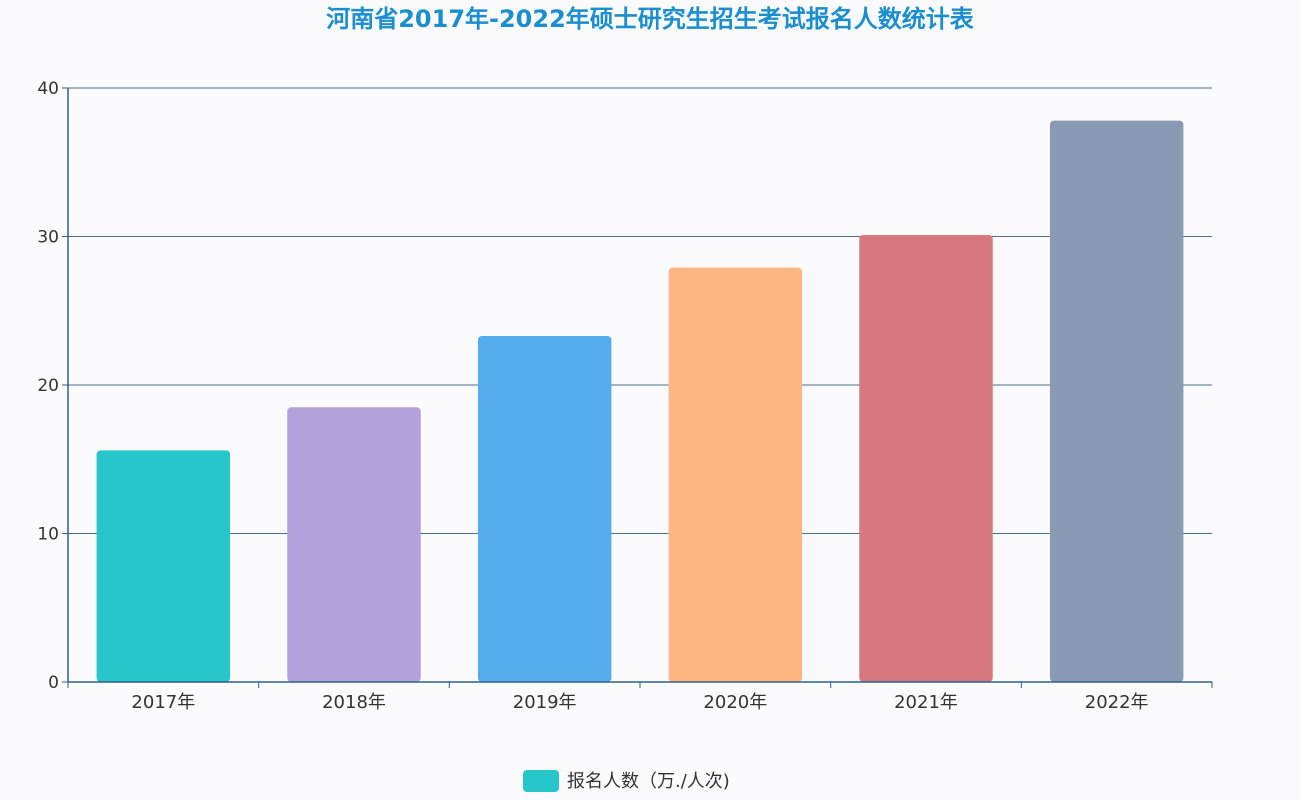 The height and width of the screenshot is (800, 1300). What do you see at coordinates (48, 535) in the screenshot?
I see `y-tick-label: 10` at bounding box center [48, 535].